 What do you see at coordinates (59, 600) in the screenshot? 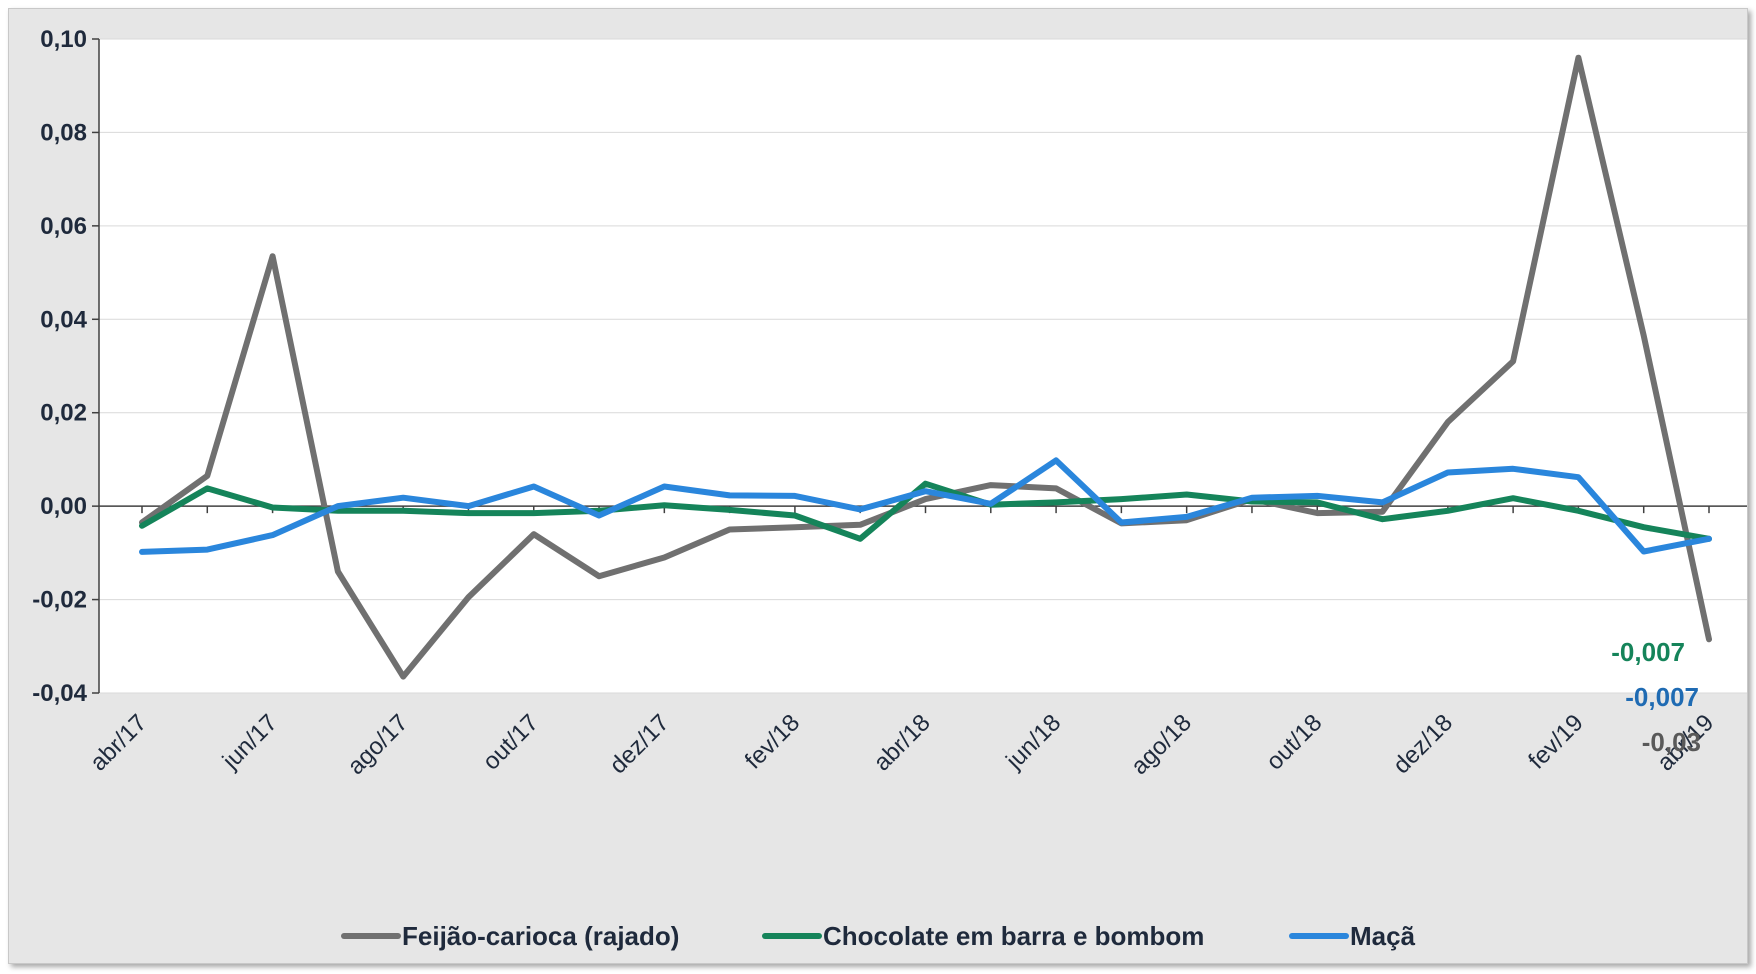
I see `y-tick-label: -0,02` at bounding box center [59, 600].